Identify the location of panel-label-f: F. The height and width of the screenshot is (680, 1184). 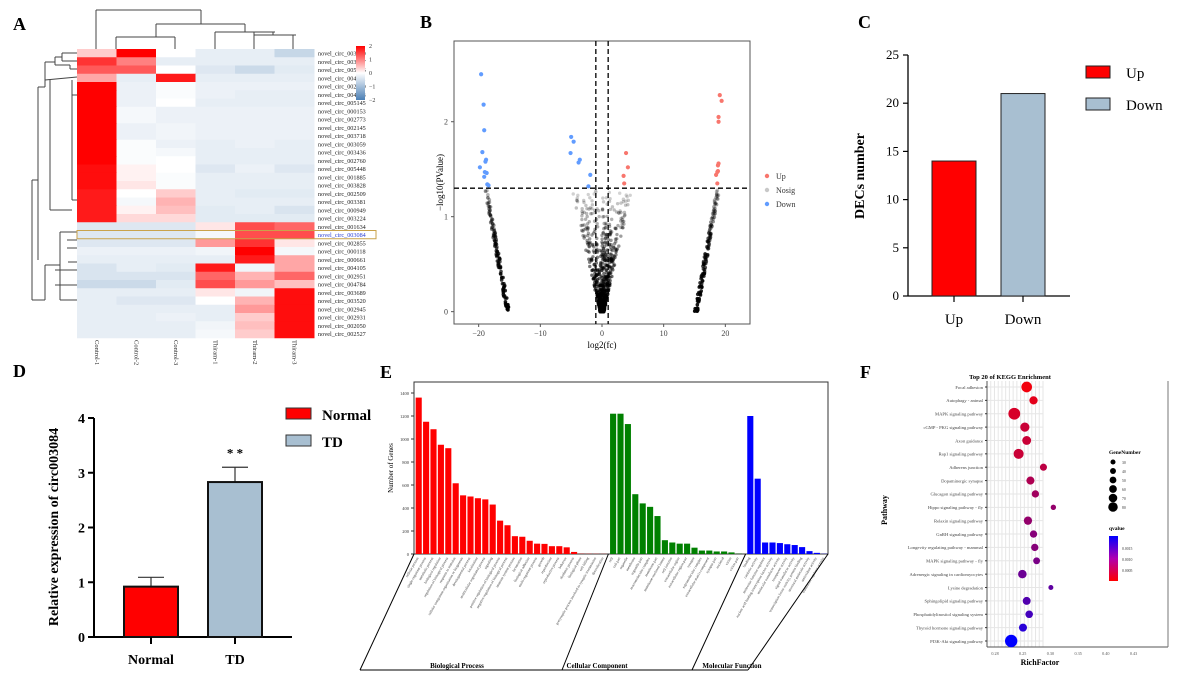
(865, 372).